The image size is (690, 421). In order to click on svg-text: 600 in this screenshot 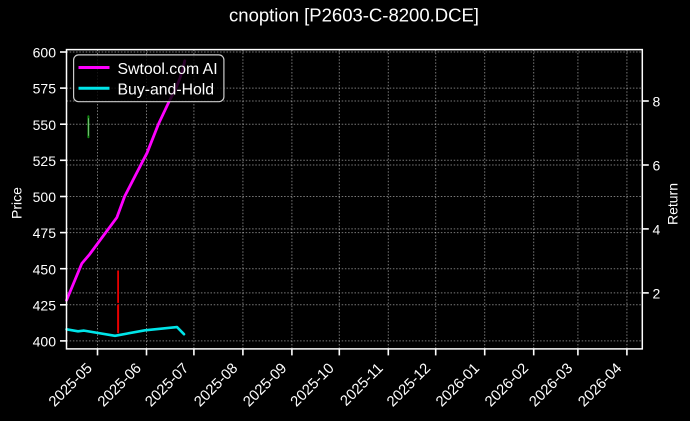, I will do `click(45, 53)`.